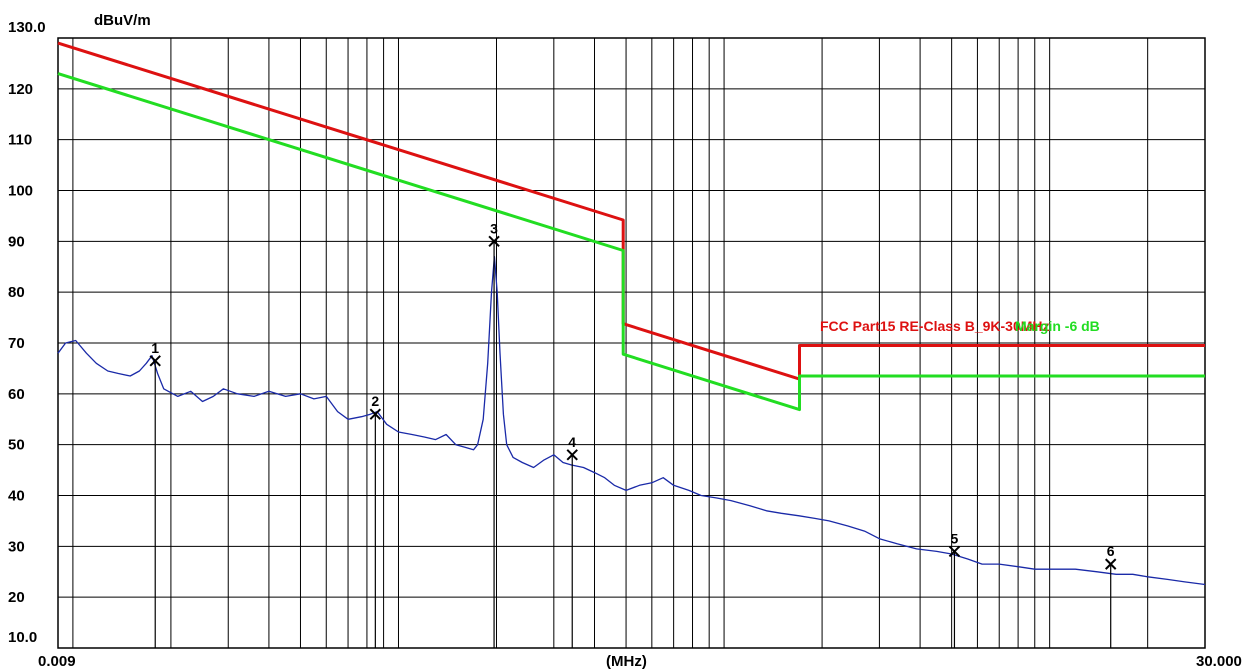  I want to click on y-tick-label: 60, so click(16, 394).